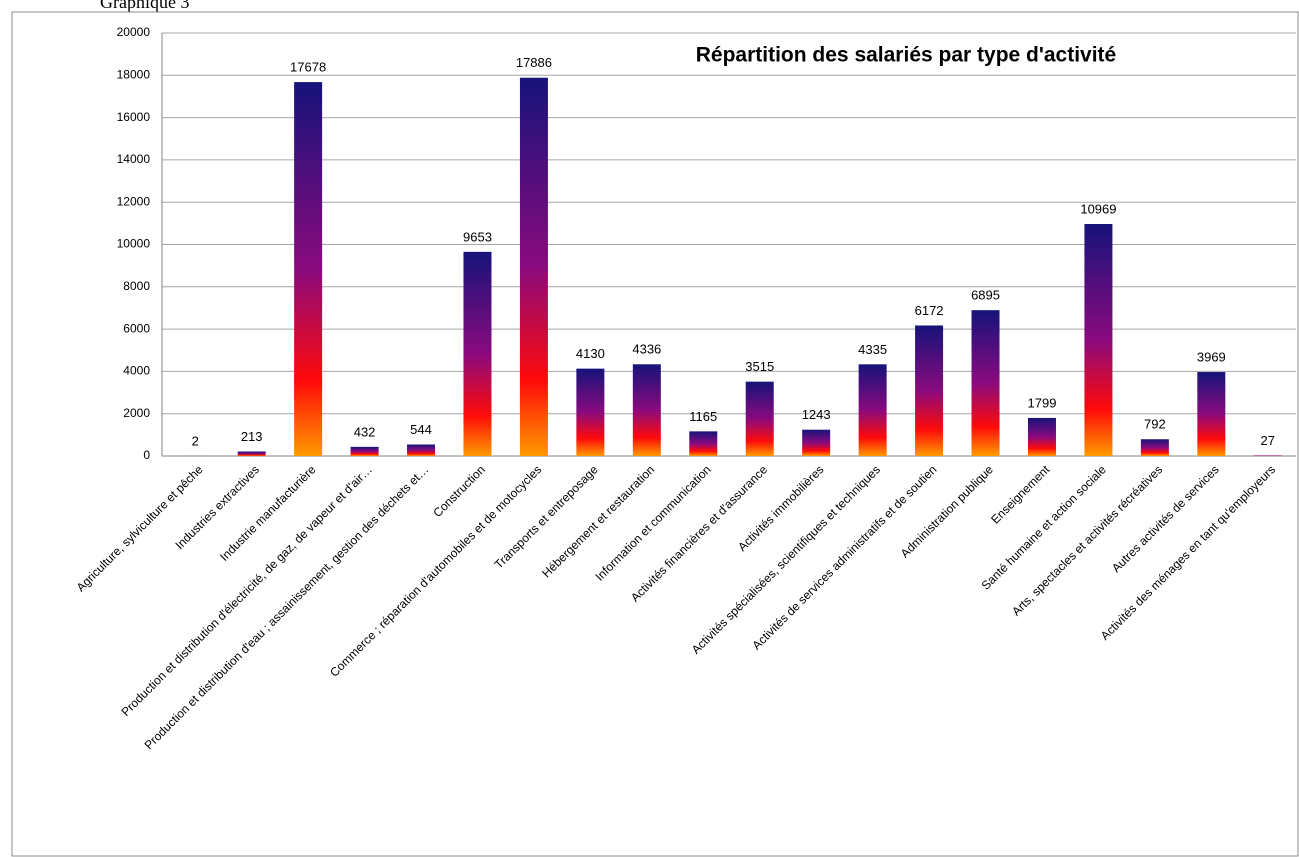 This screenshot has height=857, width=1299. Describe the element at coordinates (252, 436) in the screenshot. I see `data-label: 213` at that location.